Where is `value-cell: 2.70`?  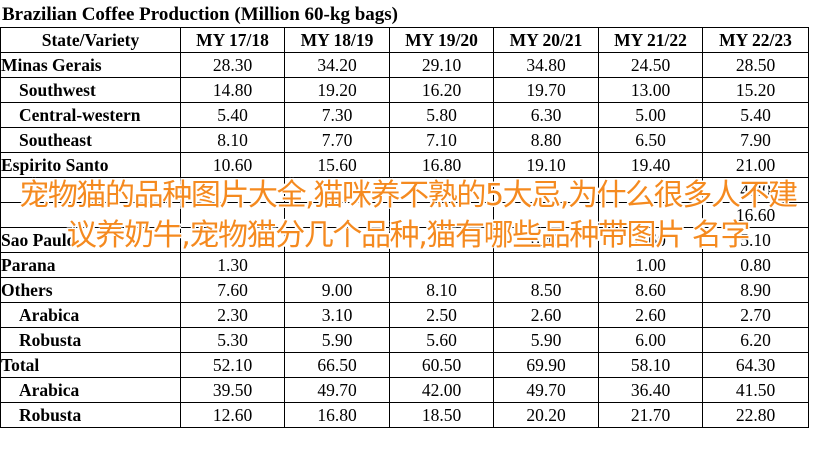
value-cell: 2.70 is located at coordinates (755, 315).